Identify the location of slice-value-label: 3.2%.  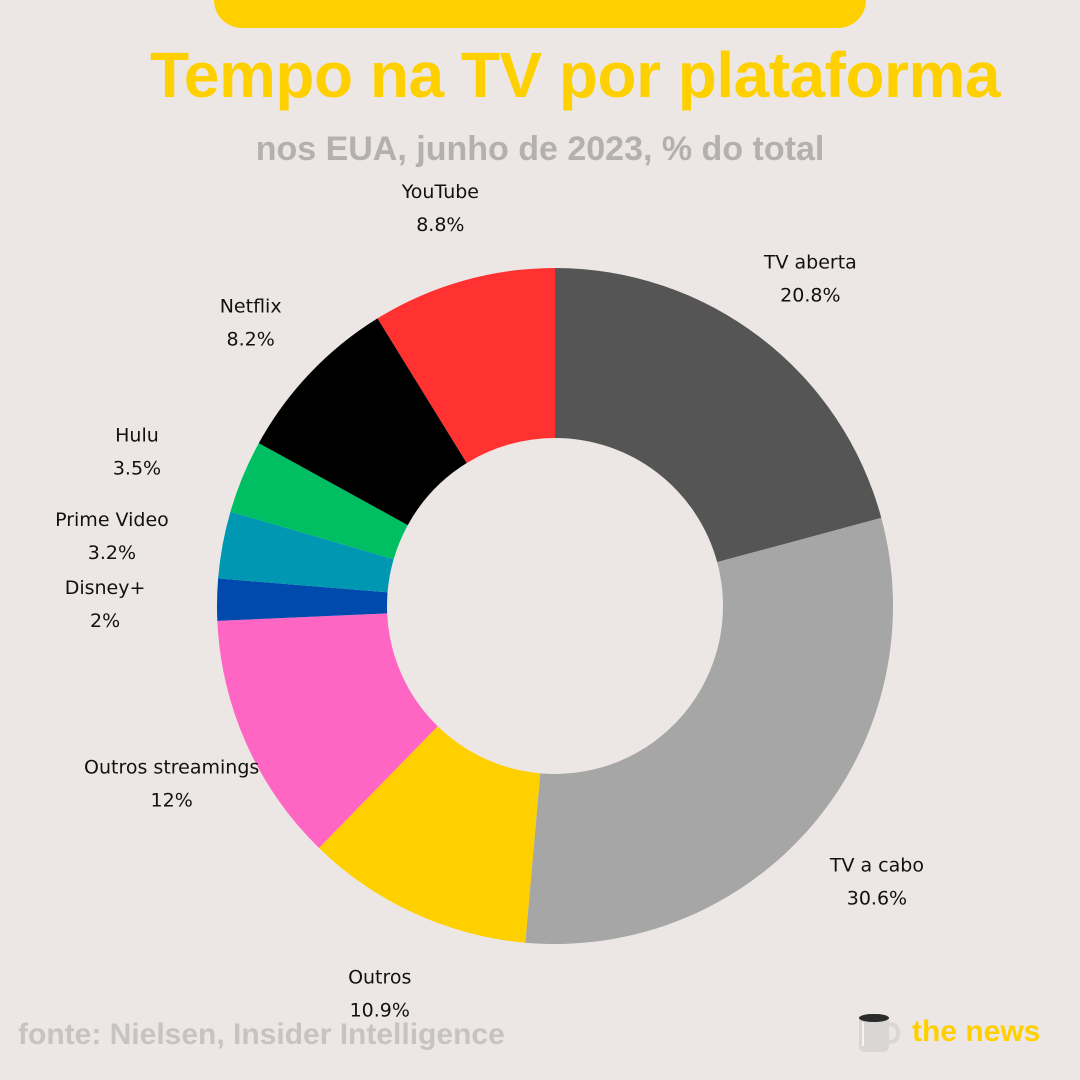
(112, 553).